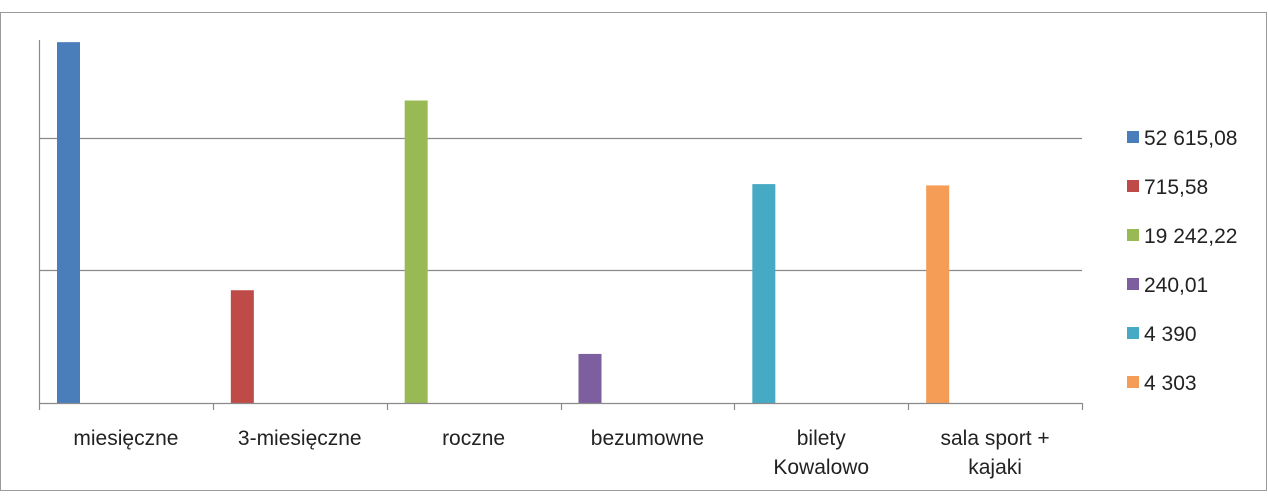 The image size is (1268, 497). I want to click on x-tick-label: sala sport +, so click(995, 438).